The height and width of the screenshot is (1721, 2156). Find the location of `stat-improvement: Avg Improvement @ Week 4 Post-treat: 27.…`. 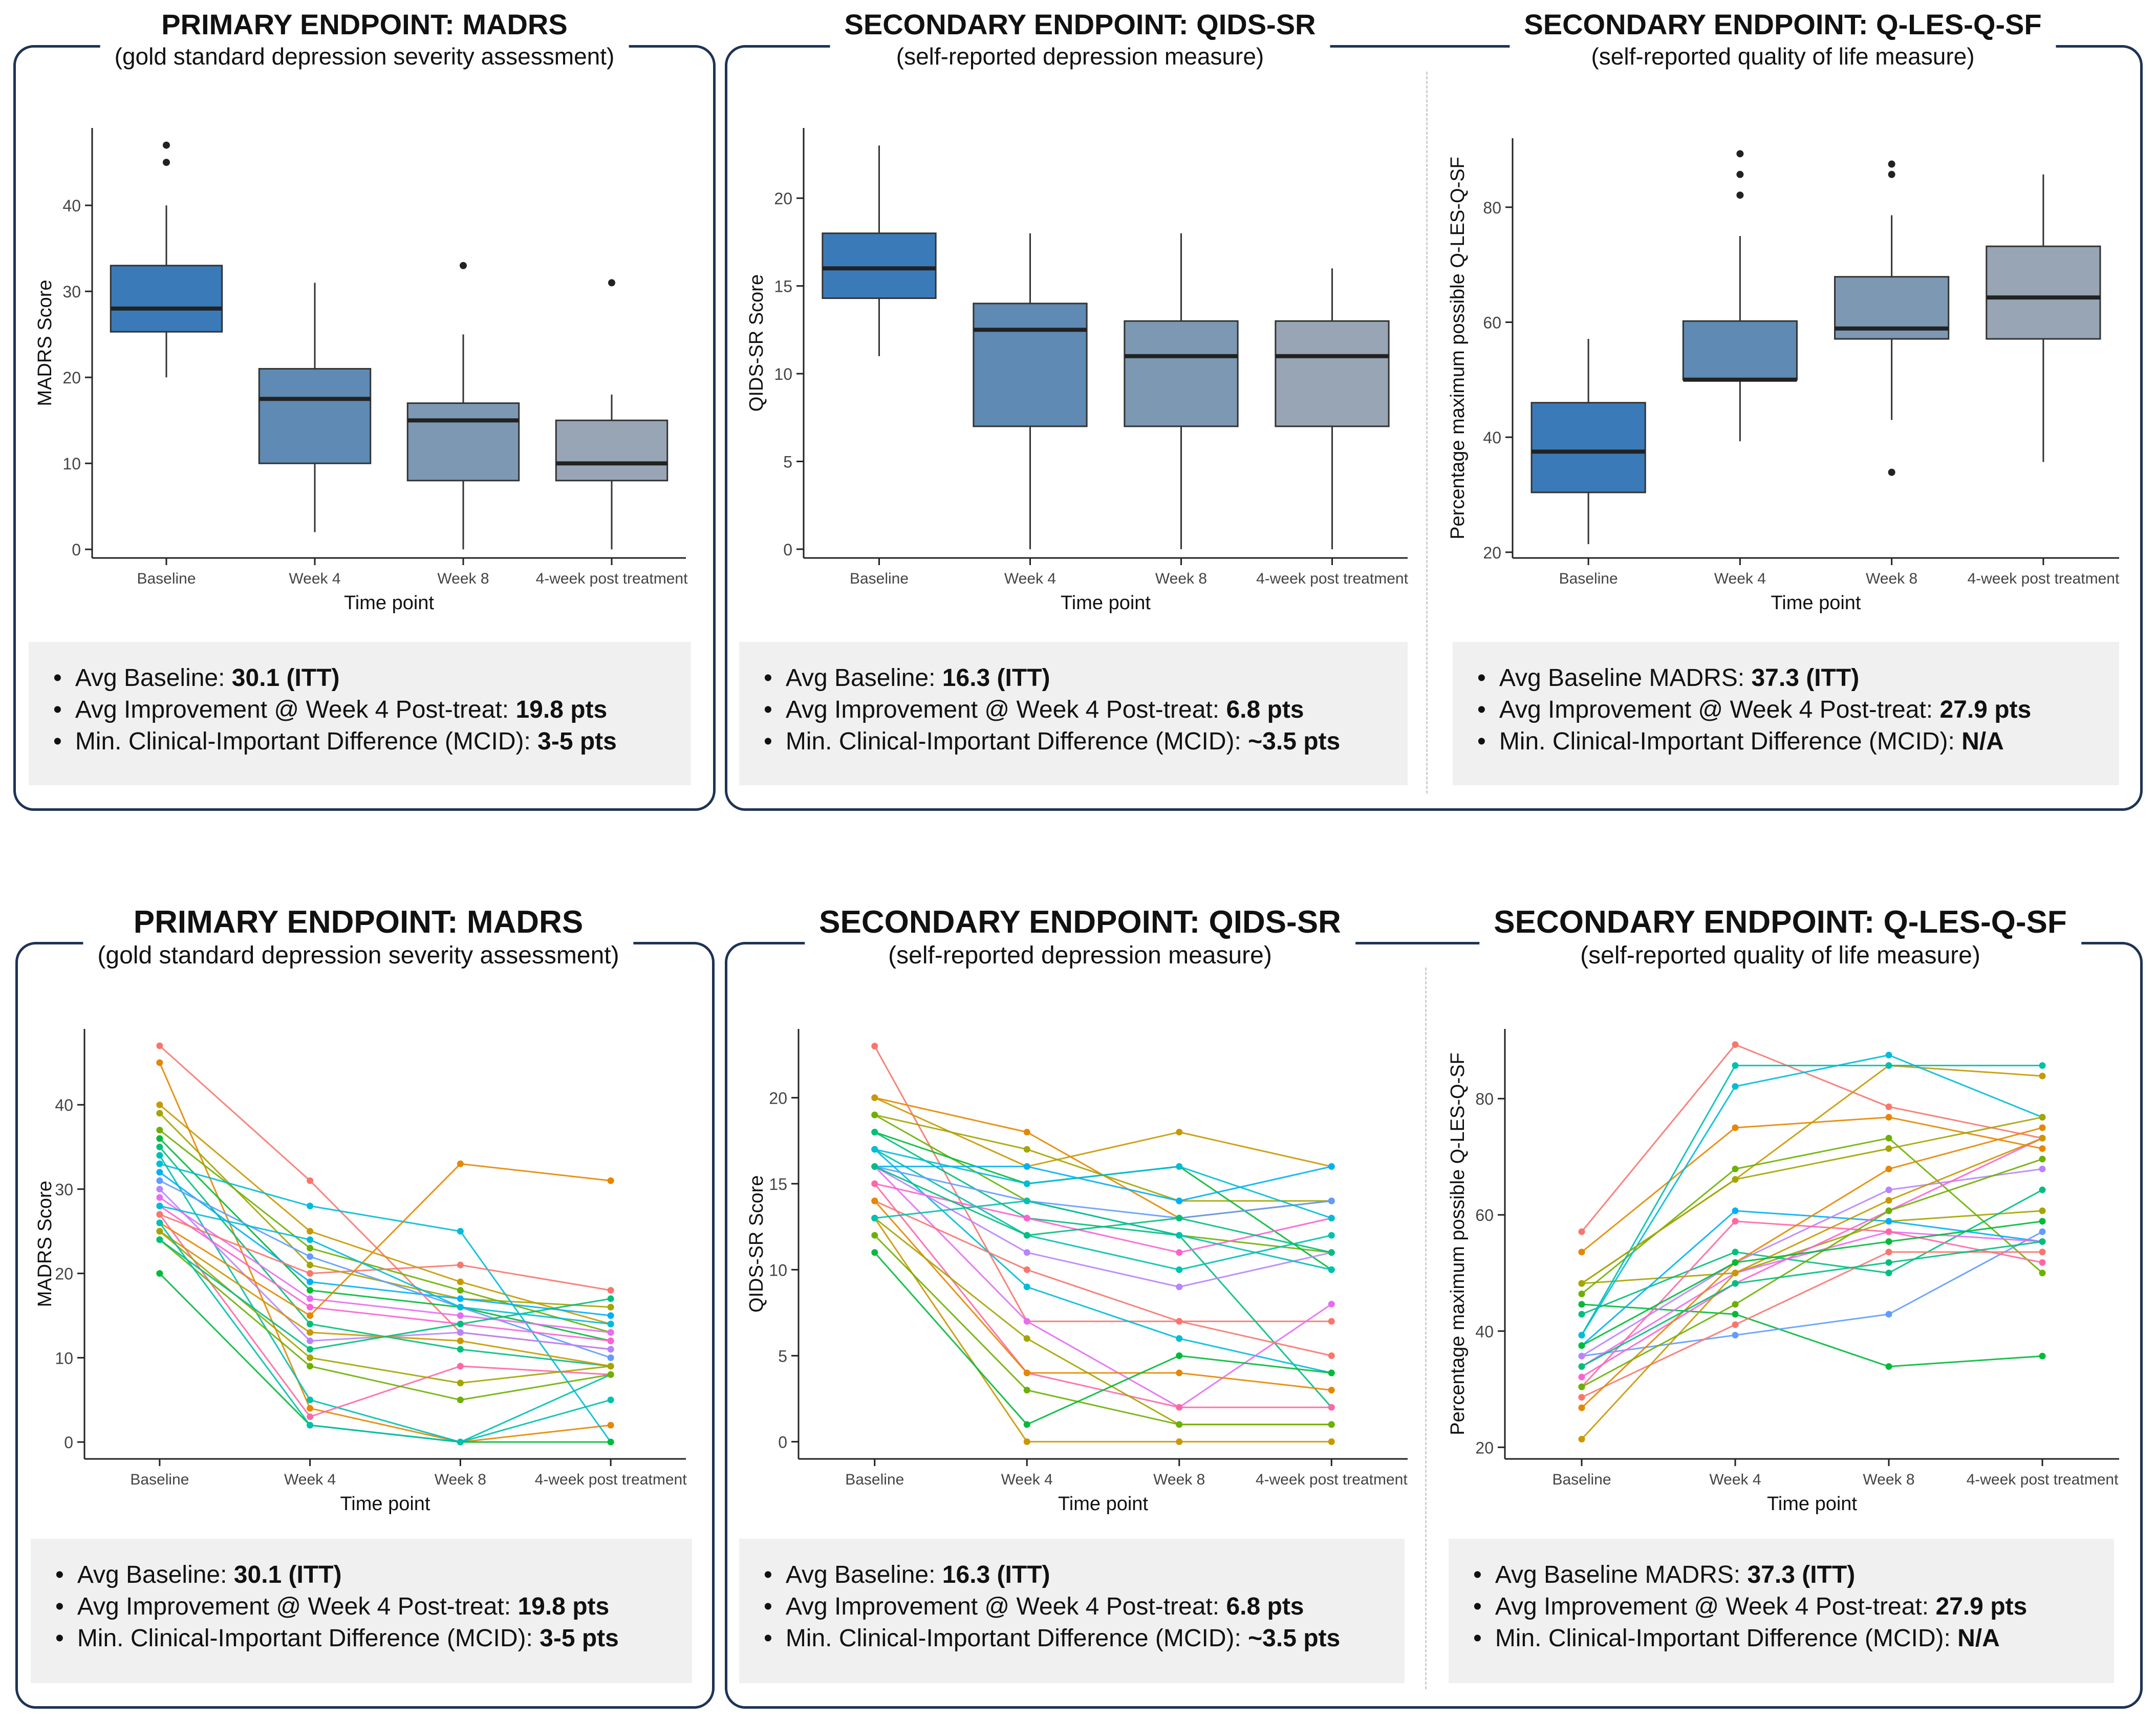

stat-improvement: Avg Improvement @ Week 4 Post-treat: 27.… is located at coordinates (1783, 1607).